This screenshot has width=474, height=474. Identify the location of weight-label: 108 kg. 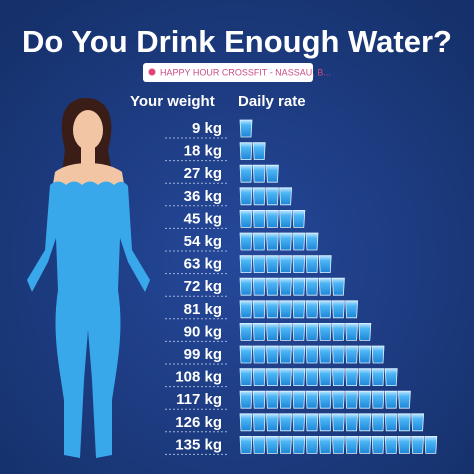
(198, 377).